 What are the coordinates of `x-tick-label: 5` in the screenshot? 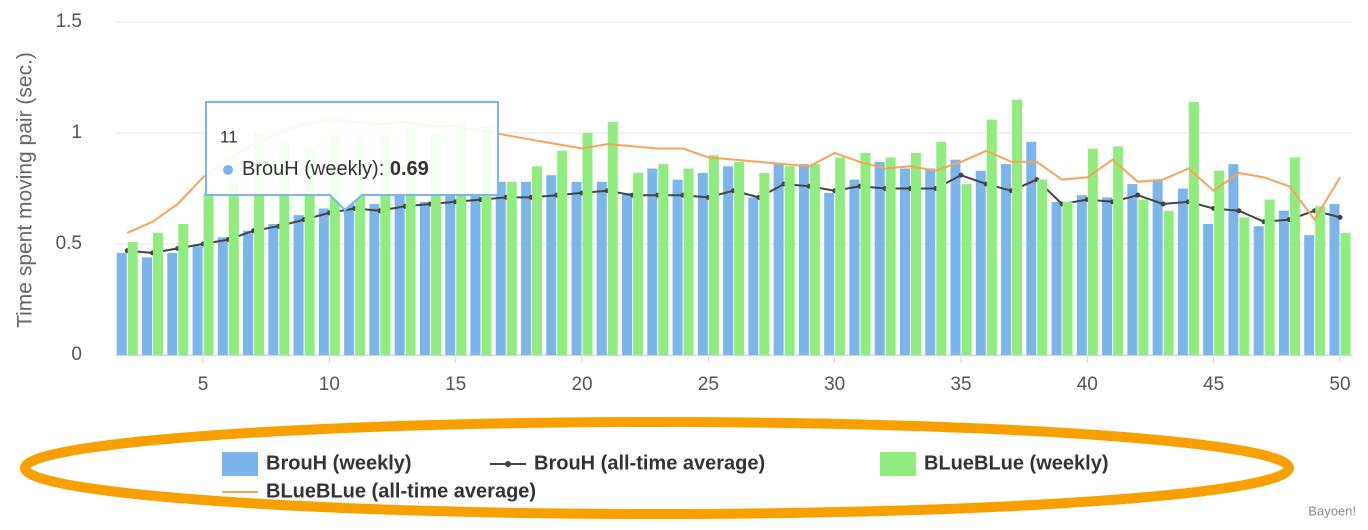 It's located at (203, 384).